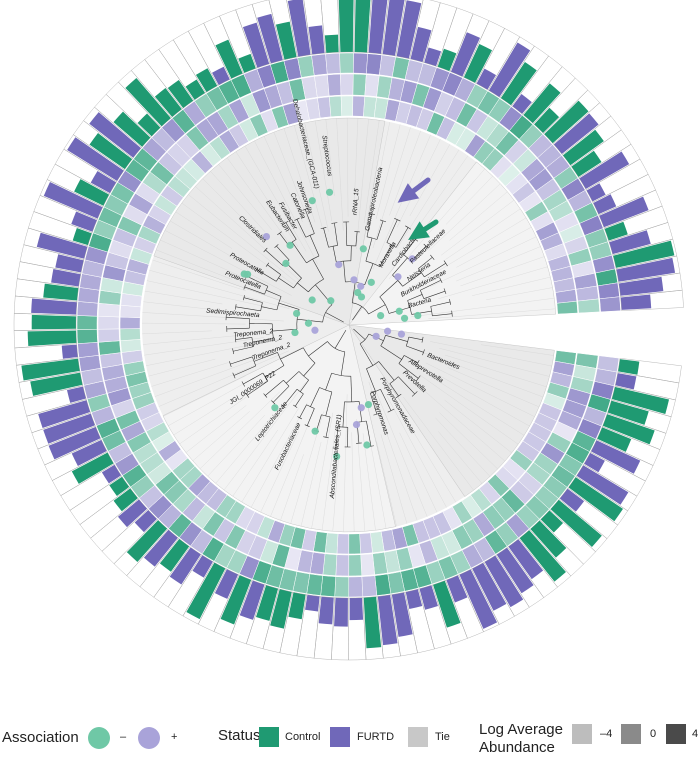 The image size is (700, 779). I want to click on status-tie-swatch, so click(418, 737).